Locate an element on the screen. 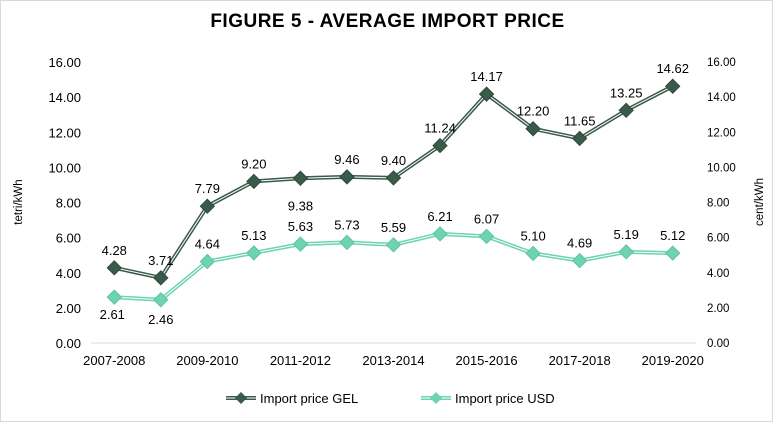 The image size is (773, 426). data-label-usd: 2.46 is located at coordinates (160, 319).